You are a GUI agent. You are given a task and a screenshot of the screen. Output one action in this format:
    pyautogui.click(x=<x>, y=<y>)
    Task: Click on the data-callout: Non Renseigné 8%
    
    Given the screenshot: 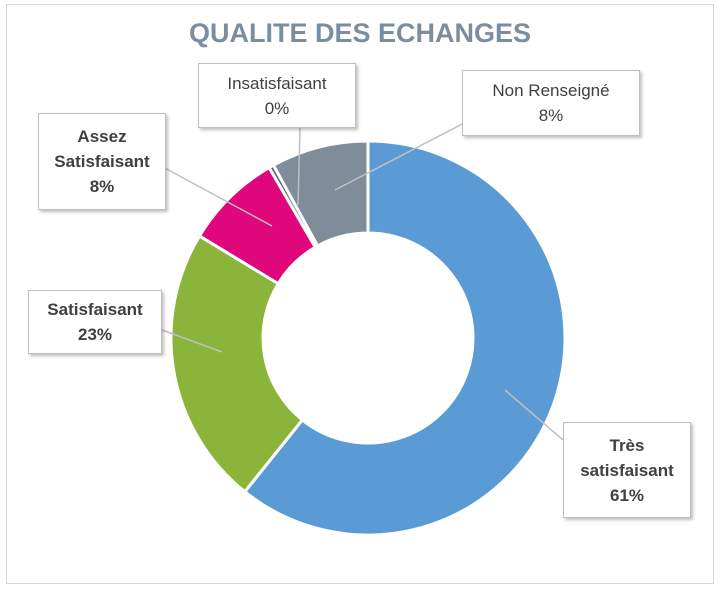 What is the action you would take?
    pyautogui.click(x=551, y=103)
    